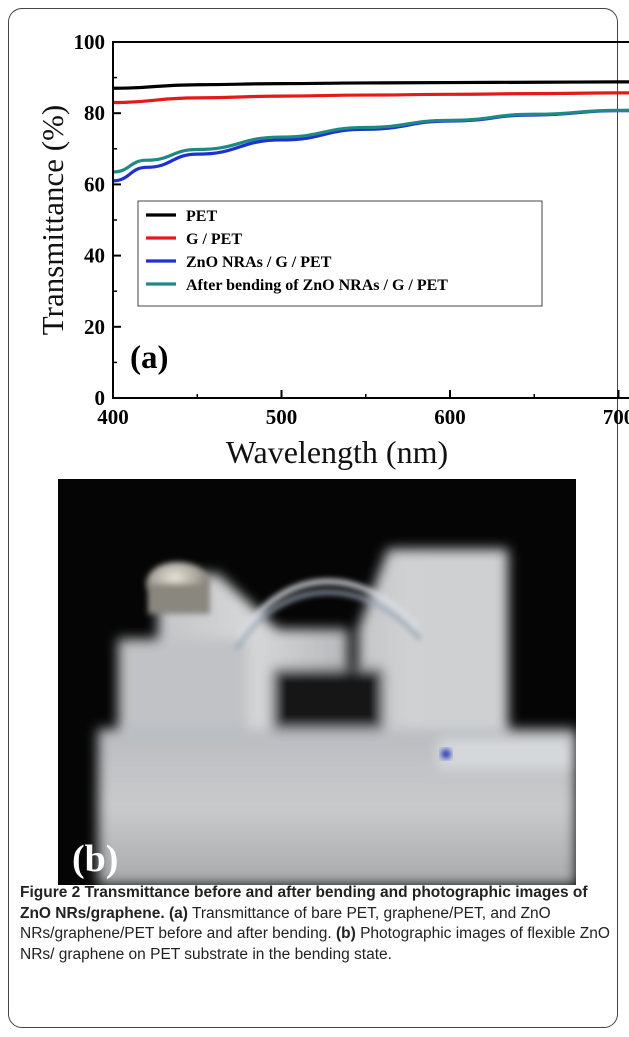 The height and width of the screenshot is (1037, 629). Describe the element at coordinates (450, 417) in the screenshot. I see `x-tick-label: 600` at that location.